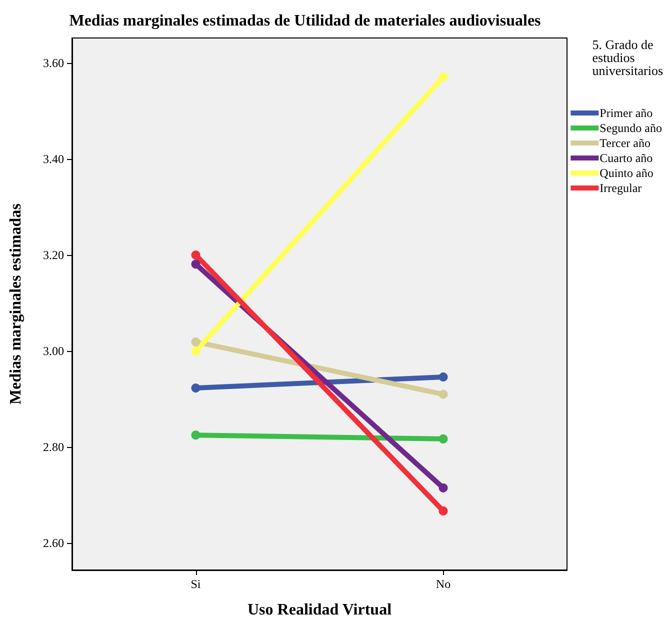  What do you see at coordinates (627, 57) in the screenshot?
I see `legend-title: 5. Grado de estudios universitarios` at bounding box center [627, 57].